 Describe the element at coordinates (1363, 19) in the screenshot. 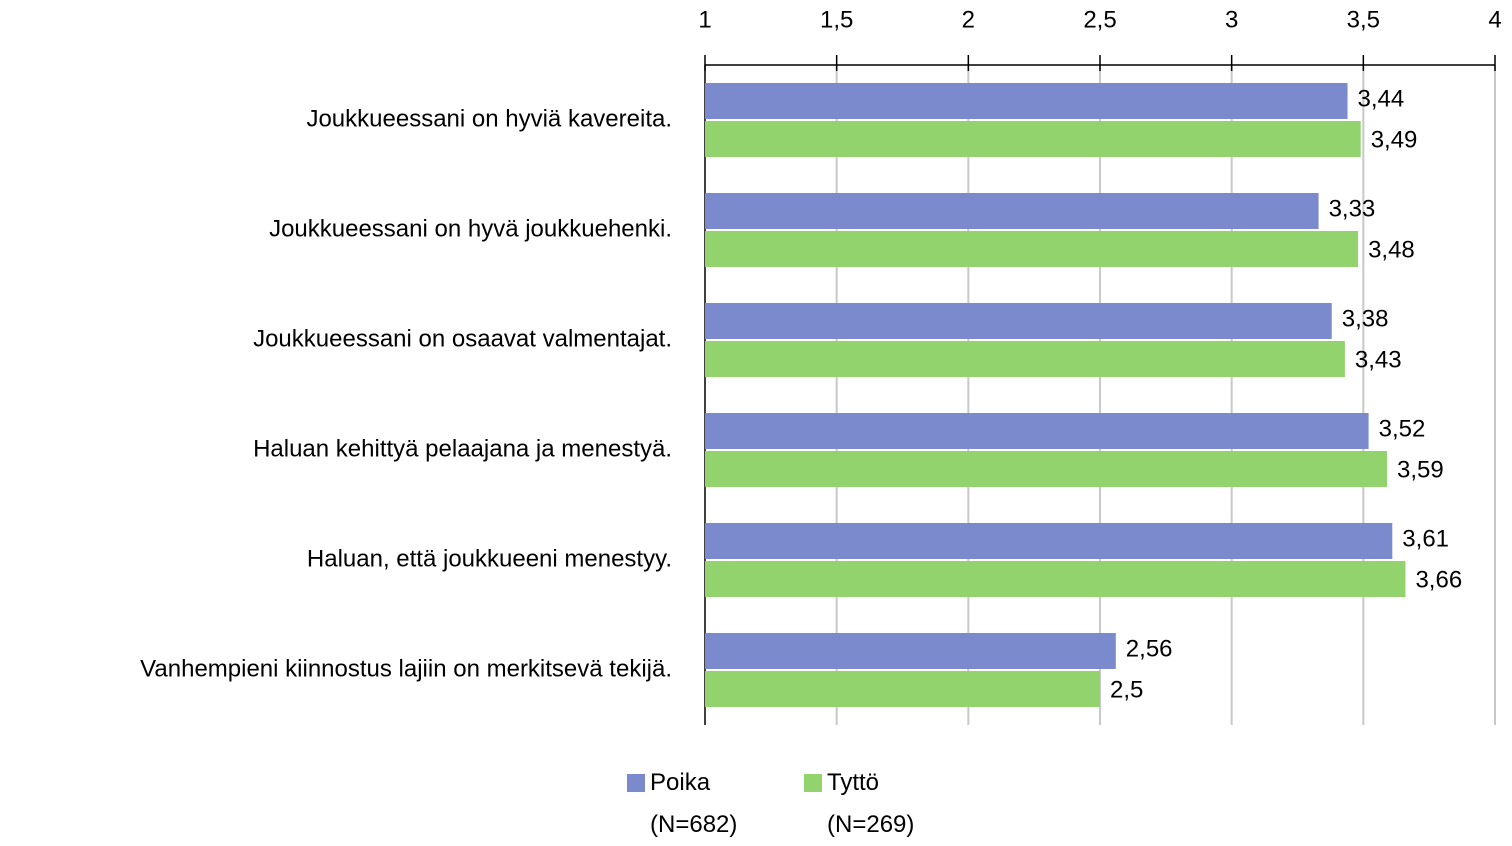

I see `x-tick-label: 3,5` at that location.